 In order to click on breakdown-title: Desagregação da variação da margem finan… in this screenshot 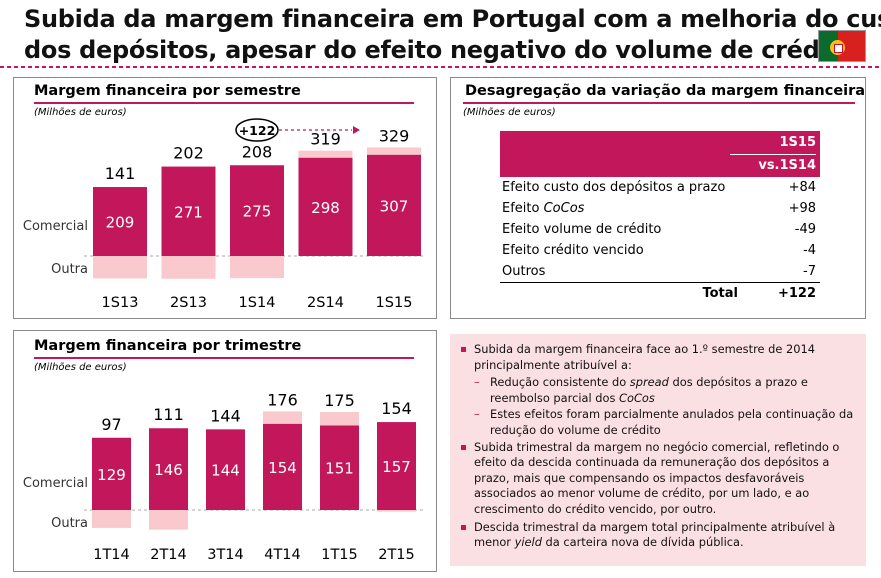, I will do `click(665, 91)`.